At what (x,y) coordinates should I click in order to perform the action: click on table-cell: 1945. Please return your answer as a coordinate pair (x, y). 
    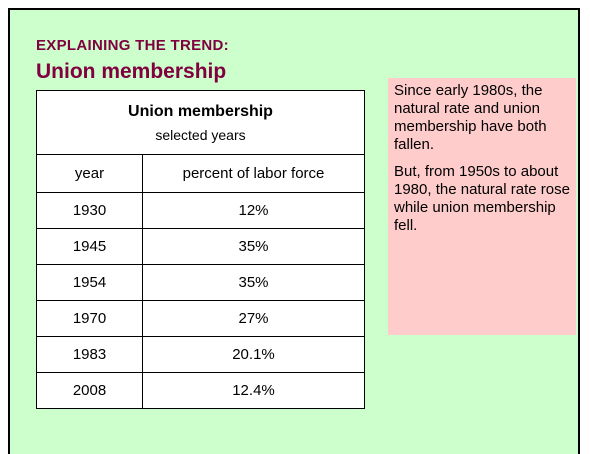
    Looking at the image, I should click on (89, 246).